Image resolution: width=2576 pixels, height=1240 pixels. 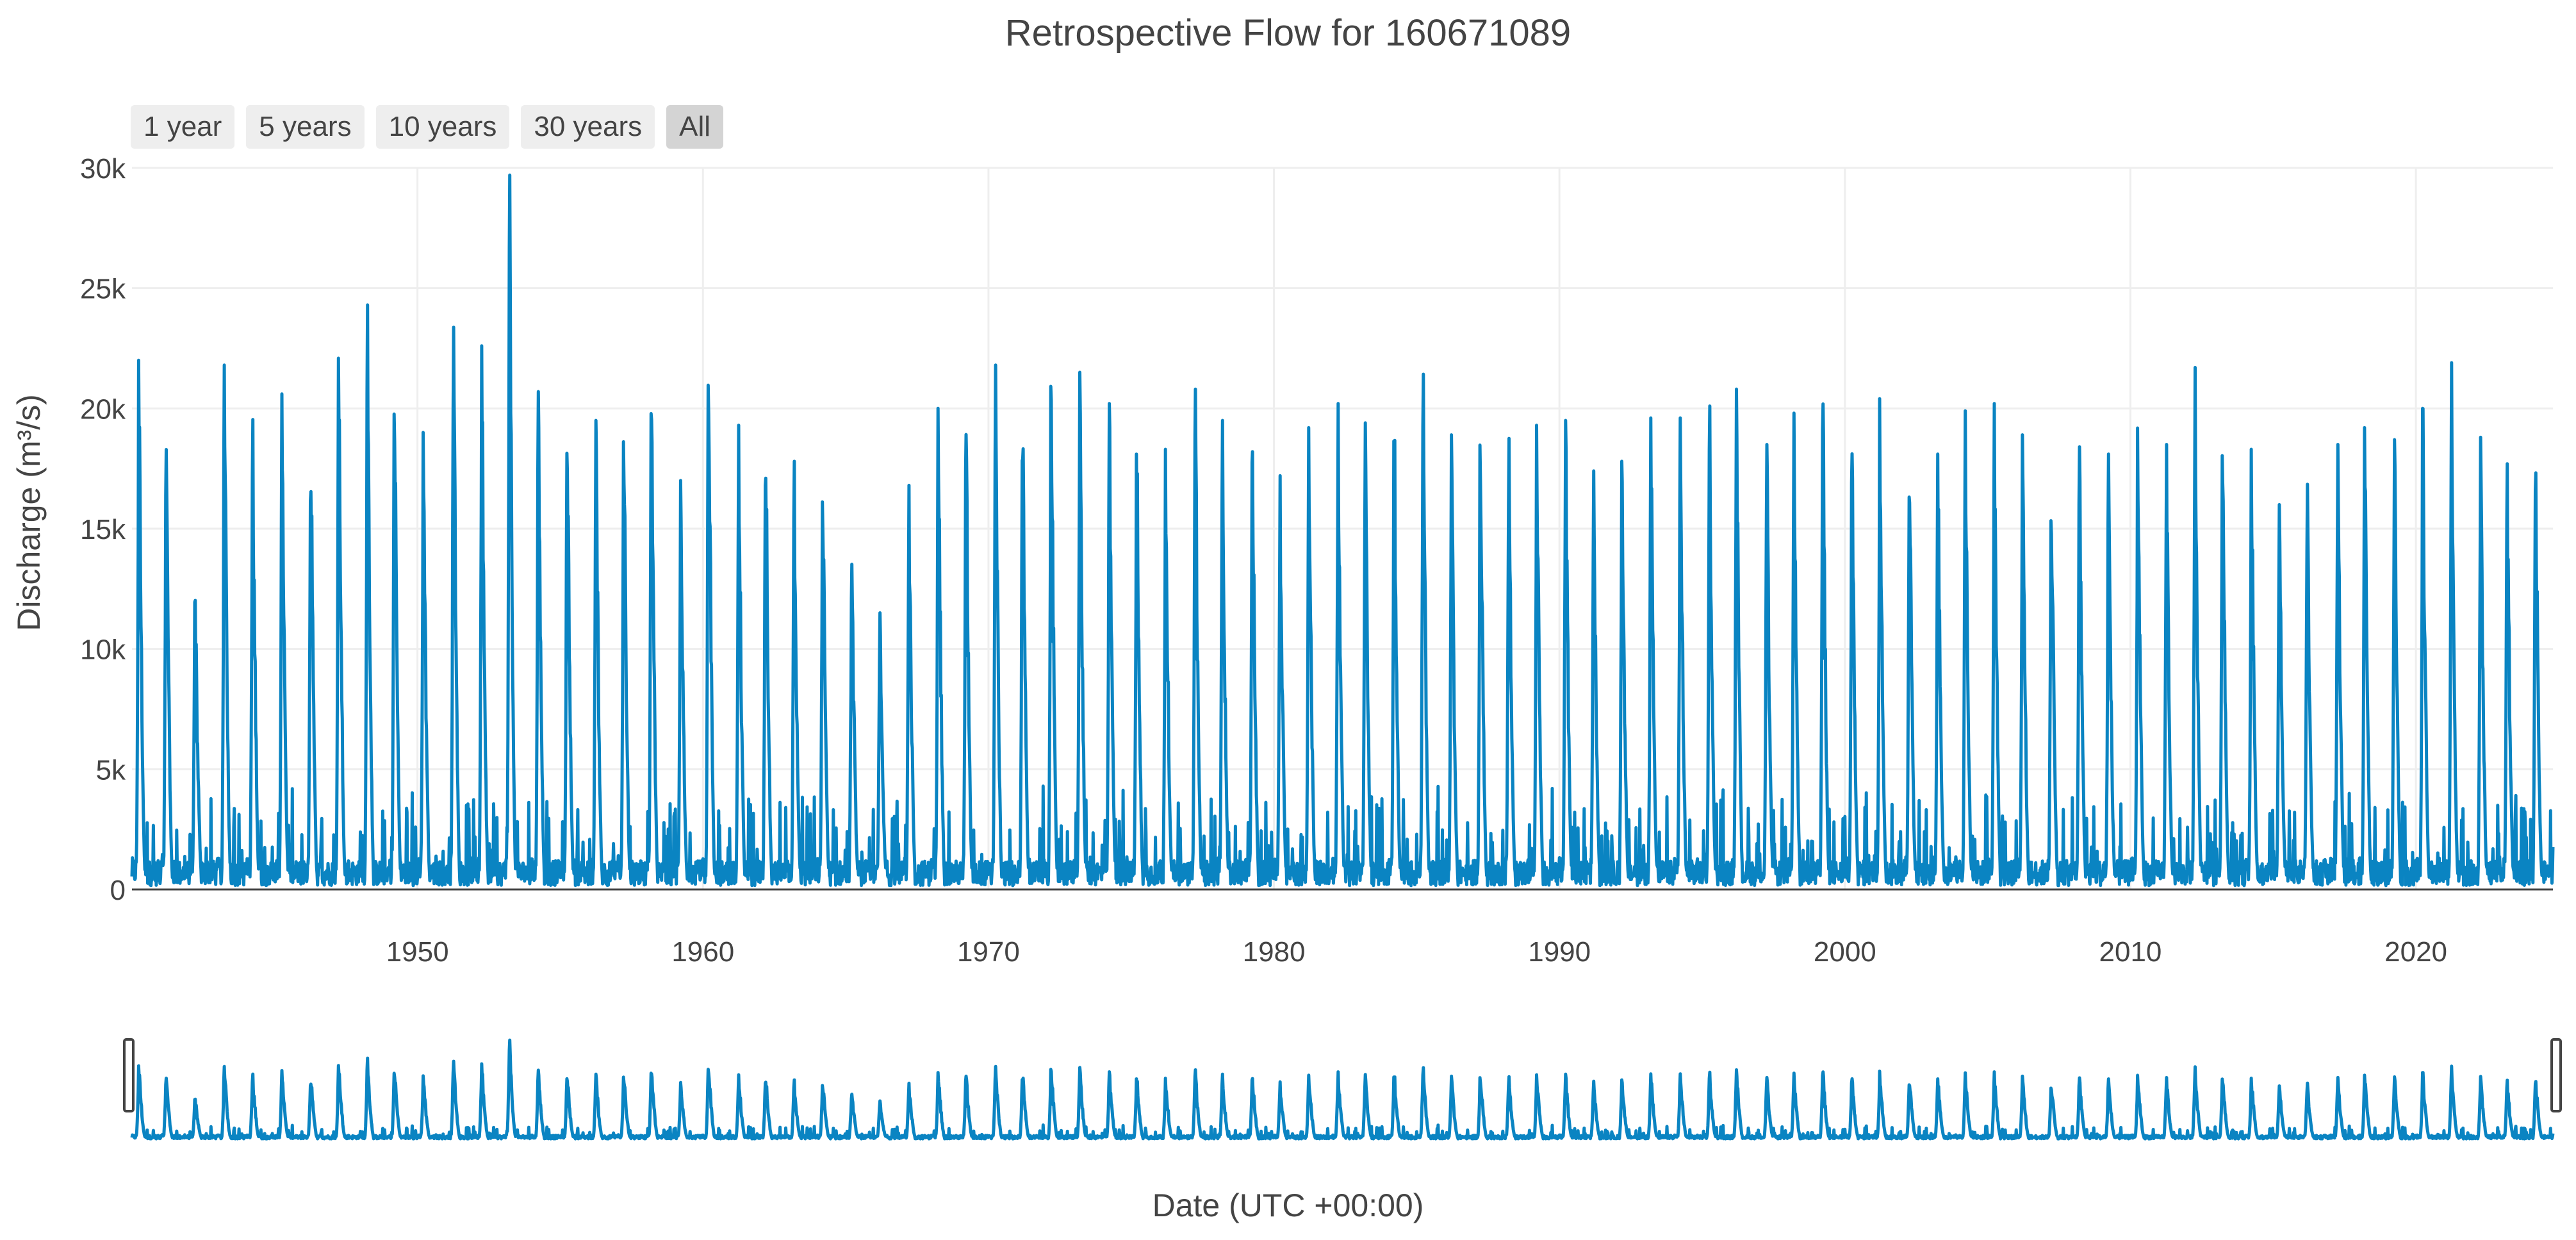 What do you see at coordinates (1559, 952) in the screenshot?
I see `x-tick-label: 1990` at bounding box center [1559, 952].